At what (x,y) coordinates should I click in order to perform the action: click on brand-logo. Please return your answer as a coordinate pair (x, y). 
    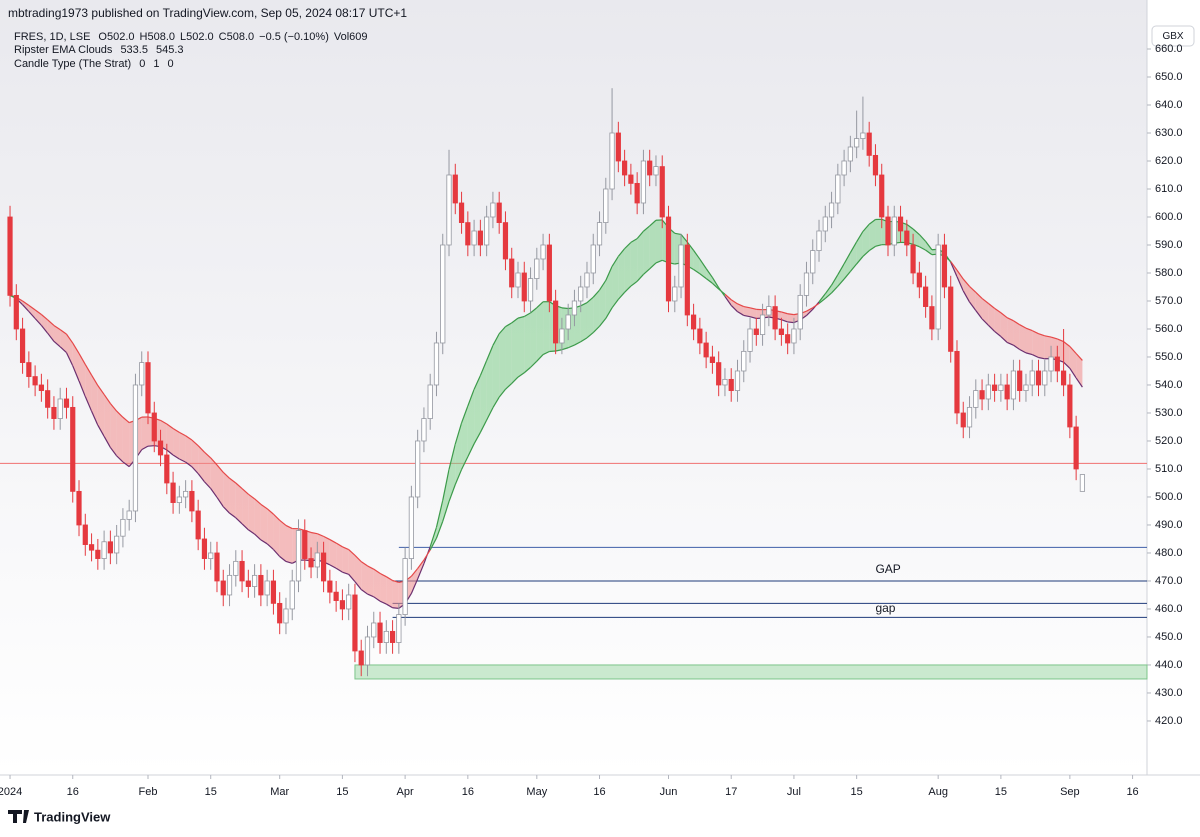
    Looking at the image, I should click on (18, 816).